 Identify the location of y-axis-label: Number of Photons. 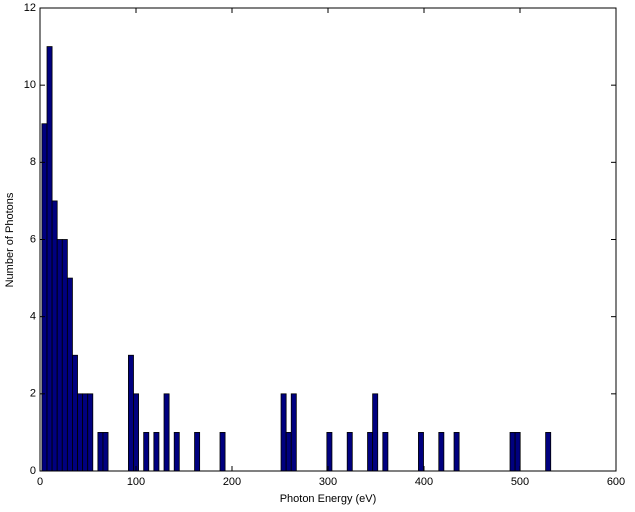
(10, 239).